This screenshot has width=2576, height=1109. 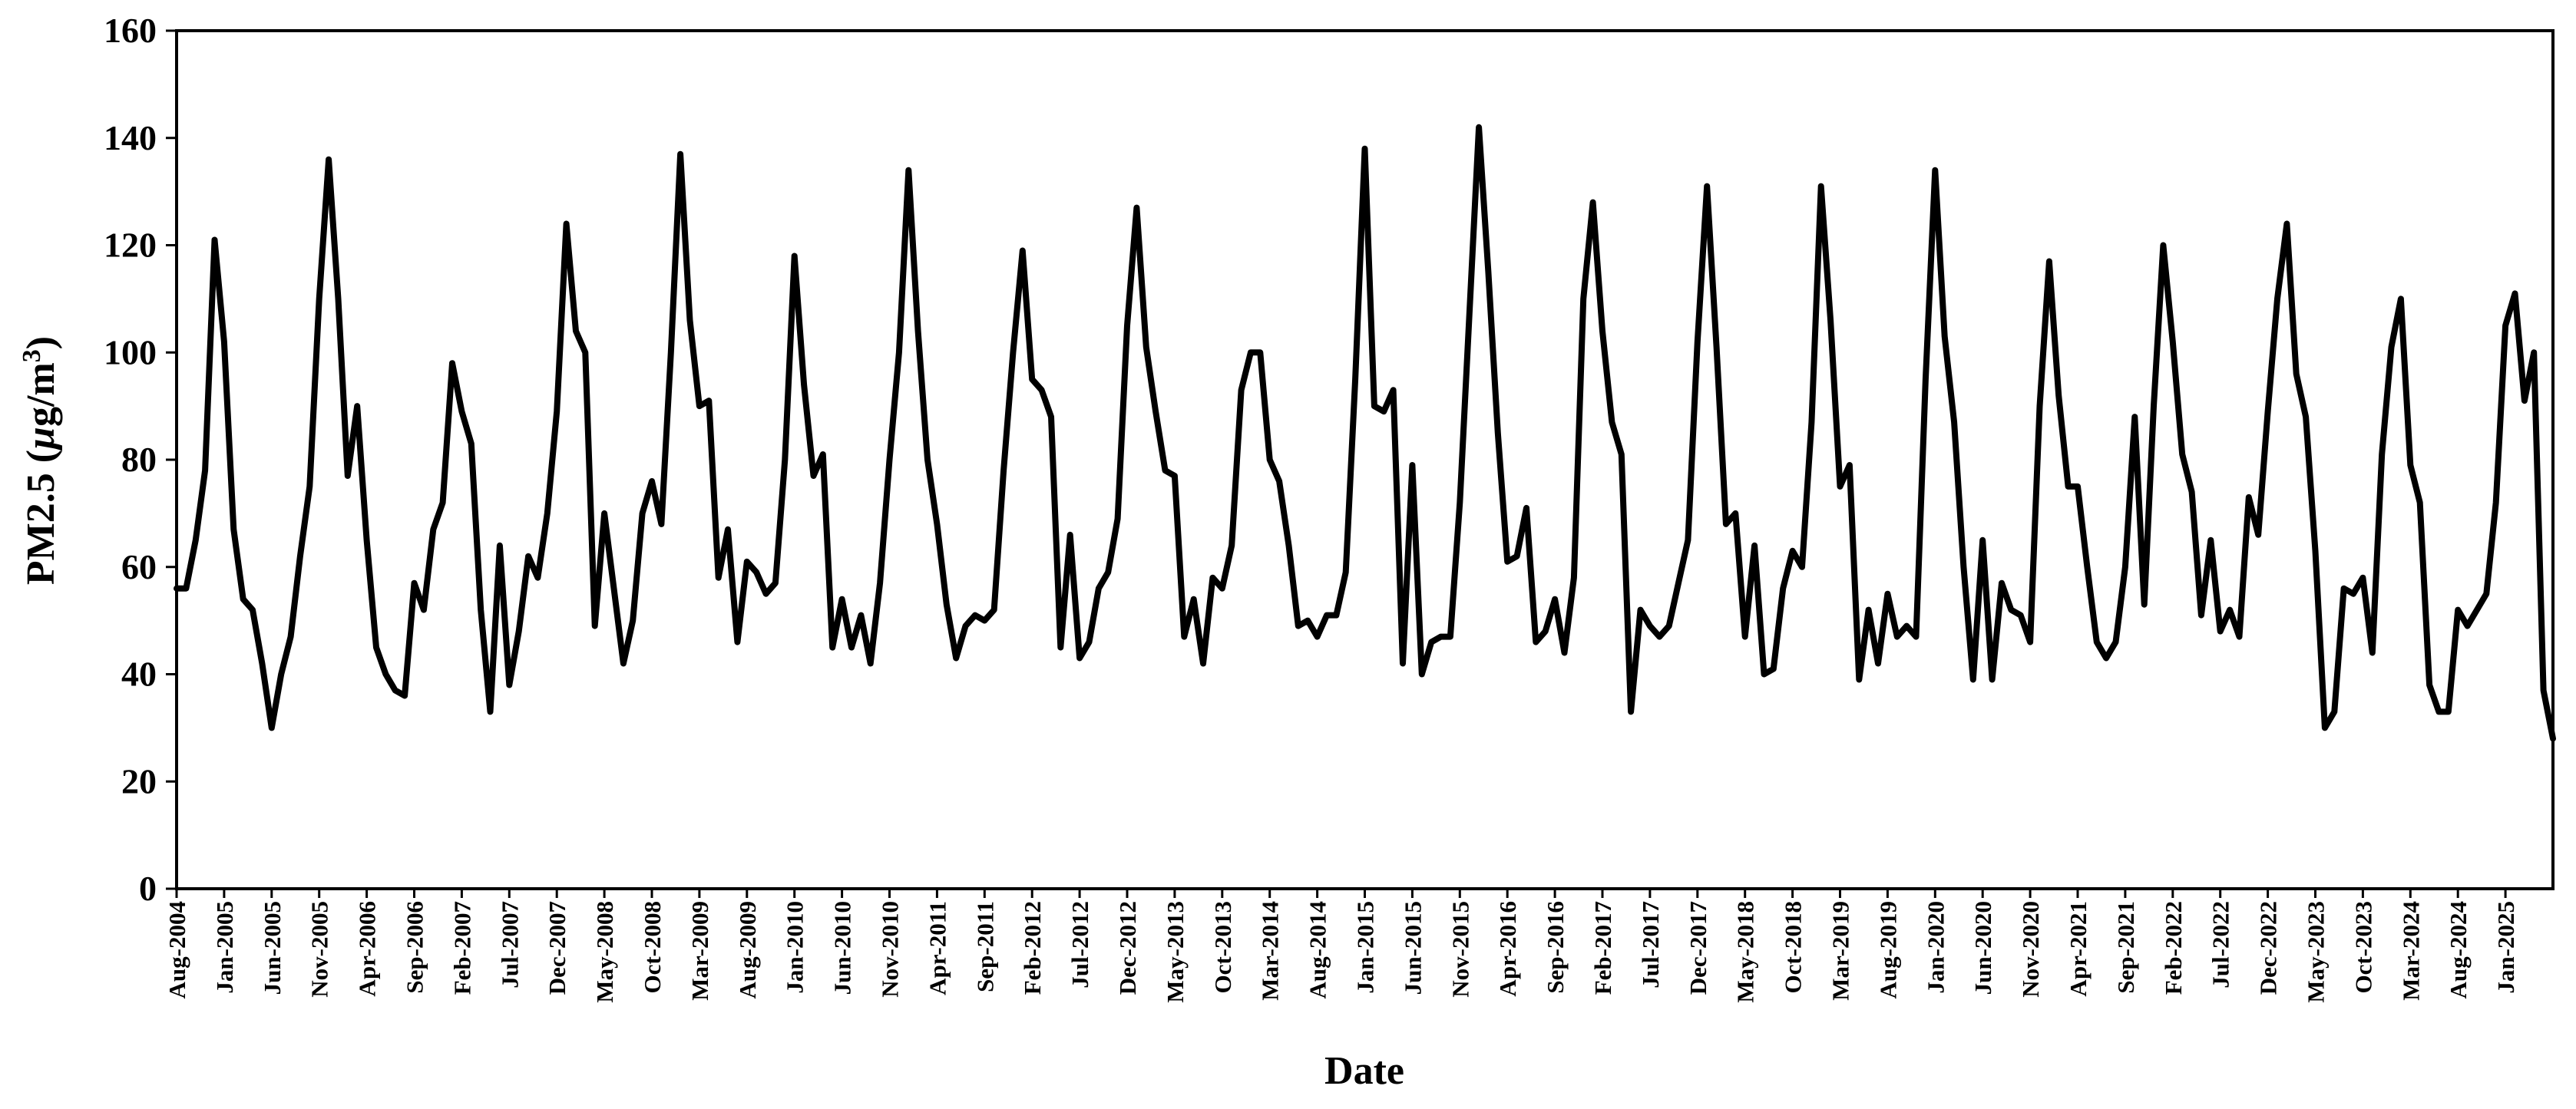 I want to click on x-tick-label: Dec-2022, so click(x=2268, y=948).